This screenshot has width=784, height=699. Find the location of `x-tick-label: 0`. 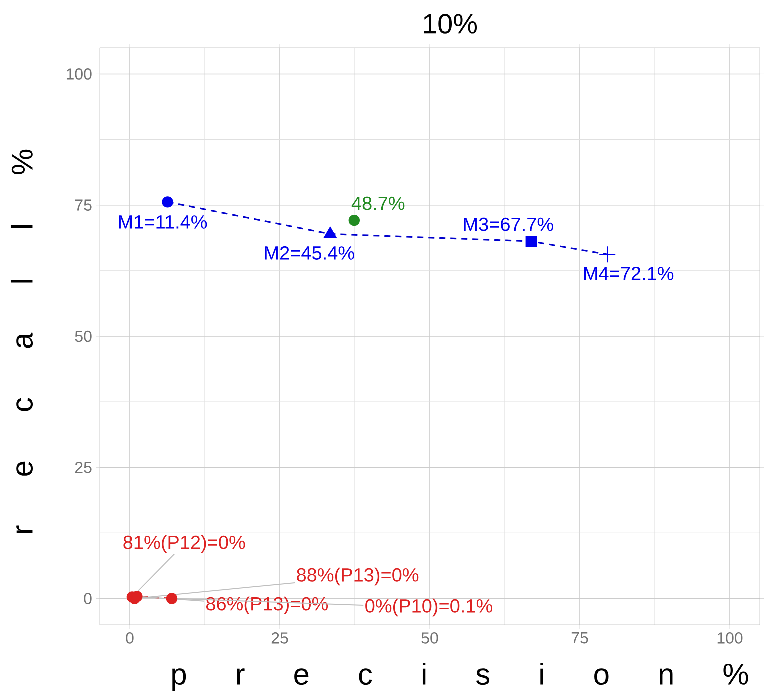

x-tick-label: 0 is located at coordinates (130, 638).